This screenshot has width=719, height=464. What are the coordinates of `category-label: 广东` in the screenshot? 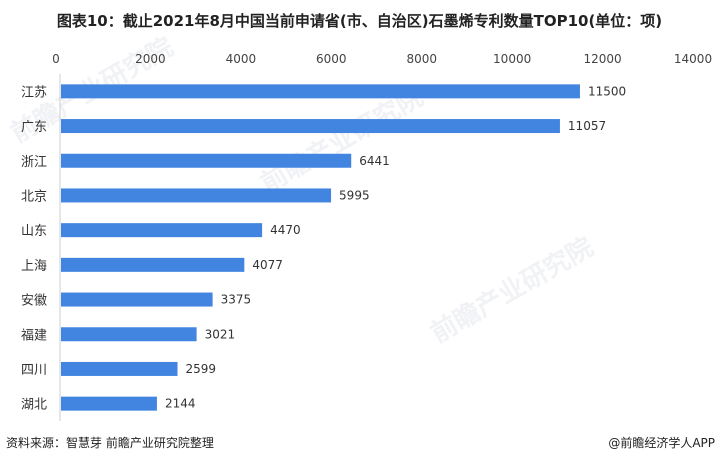 It's located at (34, 127).